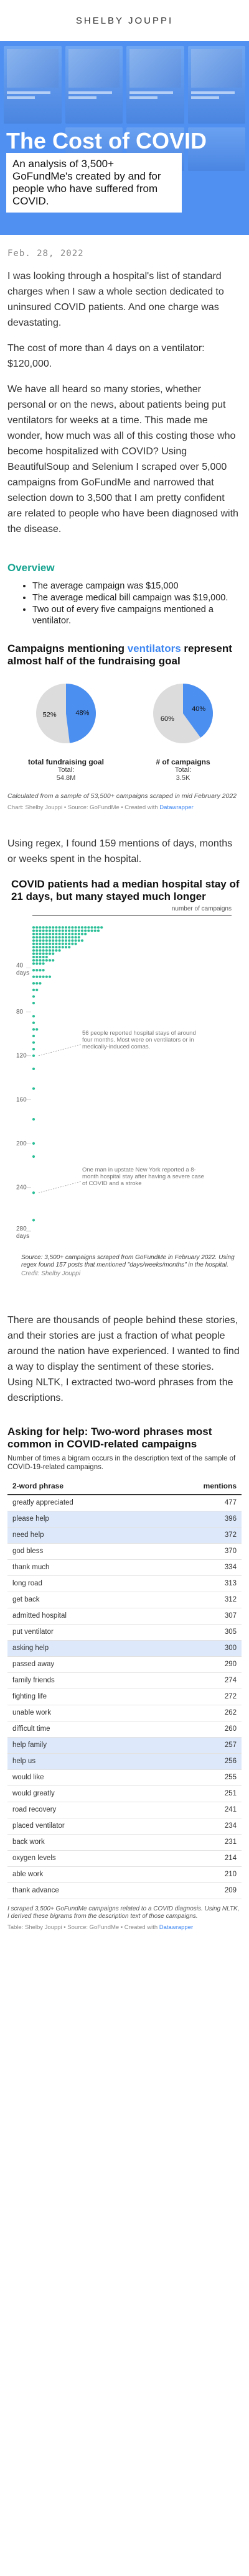 The height and width of the screenshot is (2576, 249). I want to click on donut-campaigns: 40% 60% # of campaigns Total: 3.5K, so click(183, 729).